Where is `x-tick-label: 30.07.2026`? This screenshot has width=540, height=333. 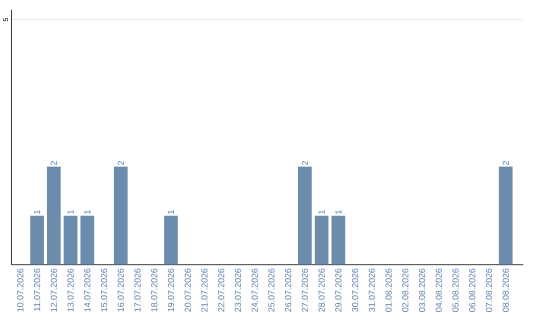
x-tick-label: 30.07.2026 is located at coordinates (355, 290).